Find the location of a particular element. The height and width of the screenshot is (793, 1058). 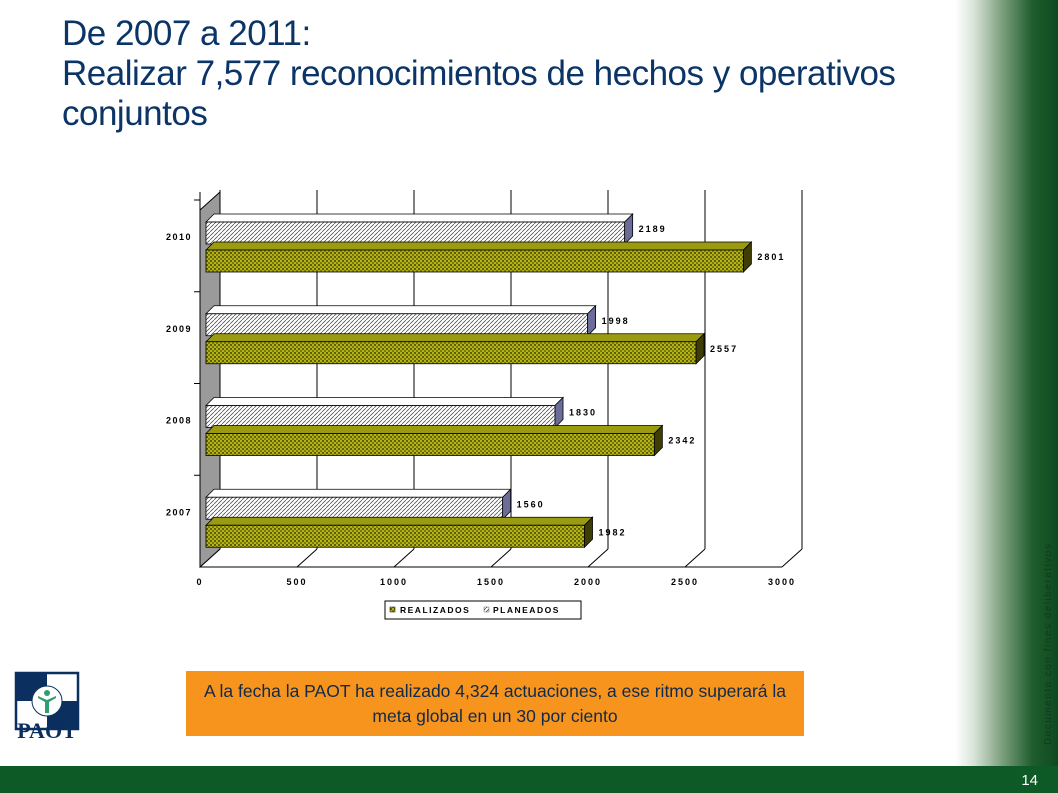

decorative-side-bar is located at coordinates (1006, 383).